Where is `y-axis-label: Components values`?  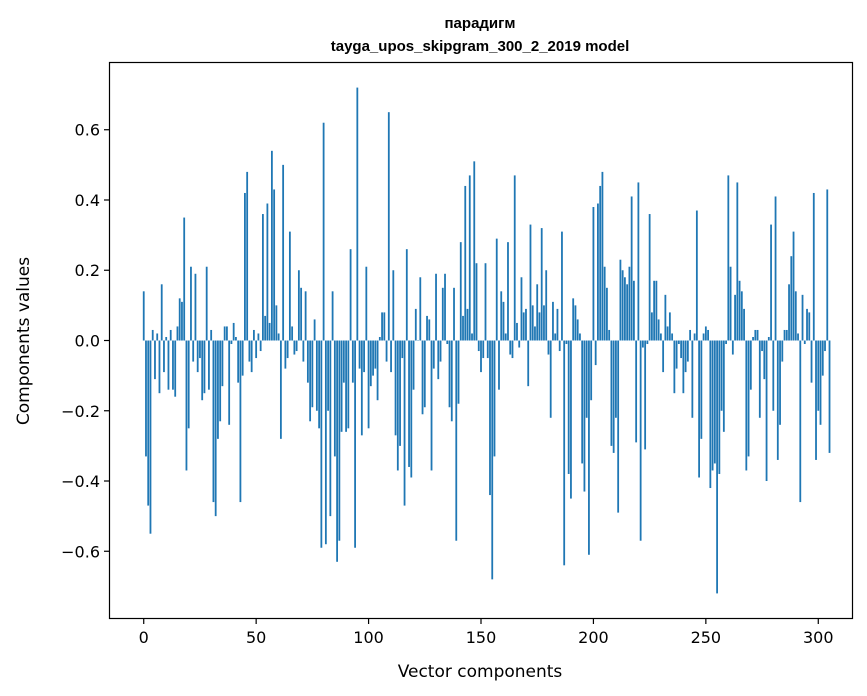
y-axis-label: Components values is located at coordinates (24, 341).